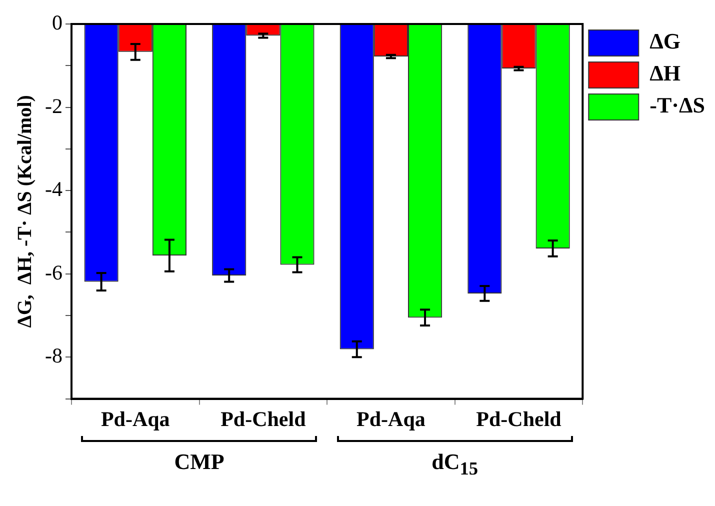 The width and height of the screenshot is (715, 506). What do you see at coordinates (665, 73) in the screenshot?
I see `legend-label: ΔH` at bounding box center [665, 73].